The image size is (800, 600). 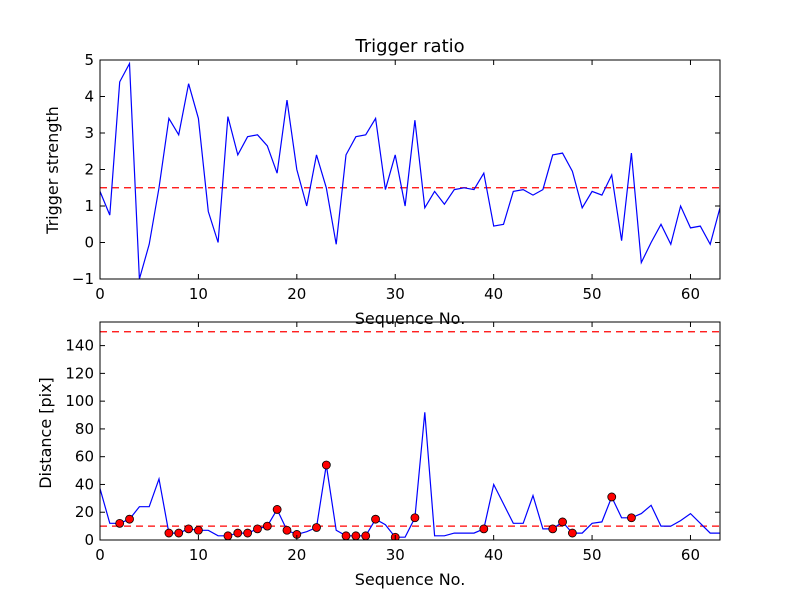 What do you see at coordinates (84, 512) in the screenshot?
I see `bottom-y-tick-label: 20` at bounding box center [84, 512].